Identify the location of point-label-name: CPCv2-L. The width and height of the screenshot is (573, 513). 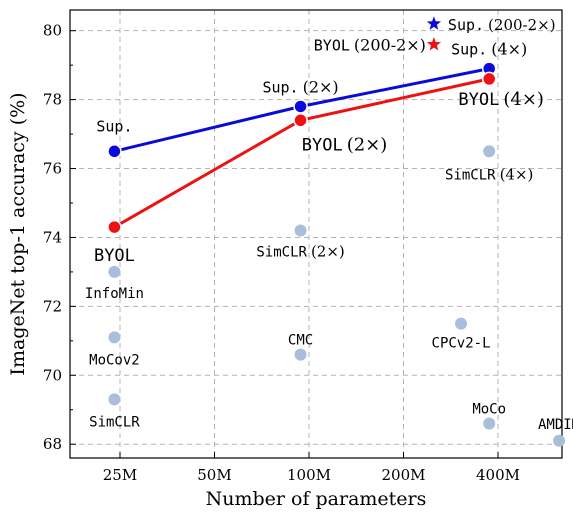
(461, 344).